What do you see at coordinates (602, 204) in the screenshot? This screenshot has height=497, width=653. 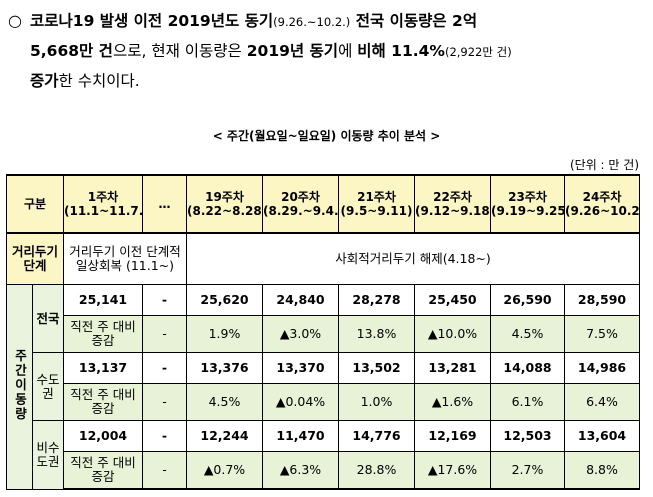 I see `header-week: 24주차 (9.26~10.2)` at bounding box center [602, 204].